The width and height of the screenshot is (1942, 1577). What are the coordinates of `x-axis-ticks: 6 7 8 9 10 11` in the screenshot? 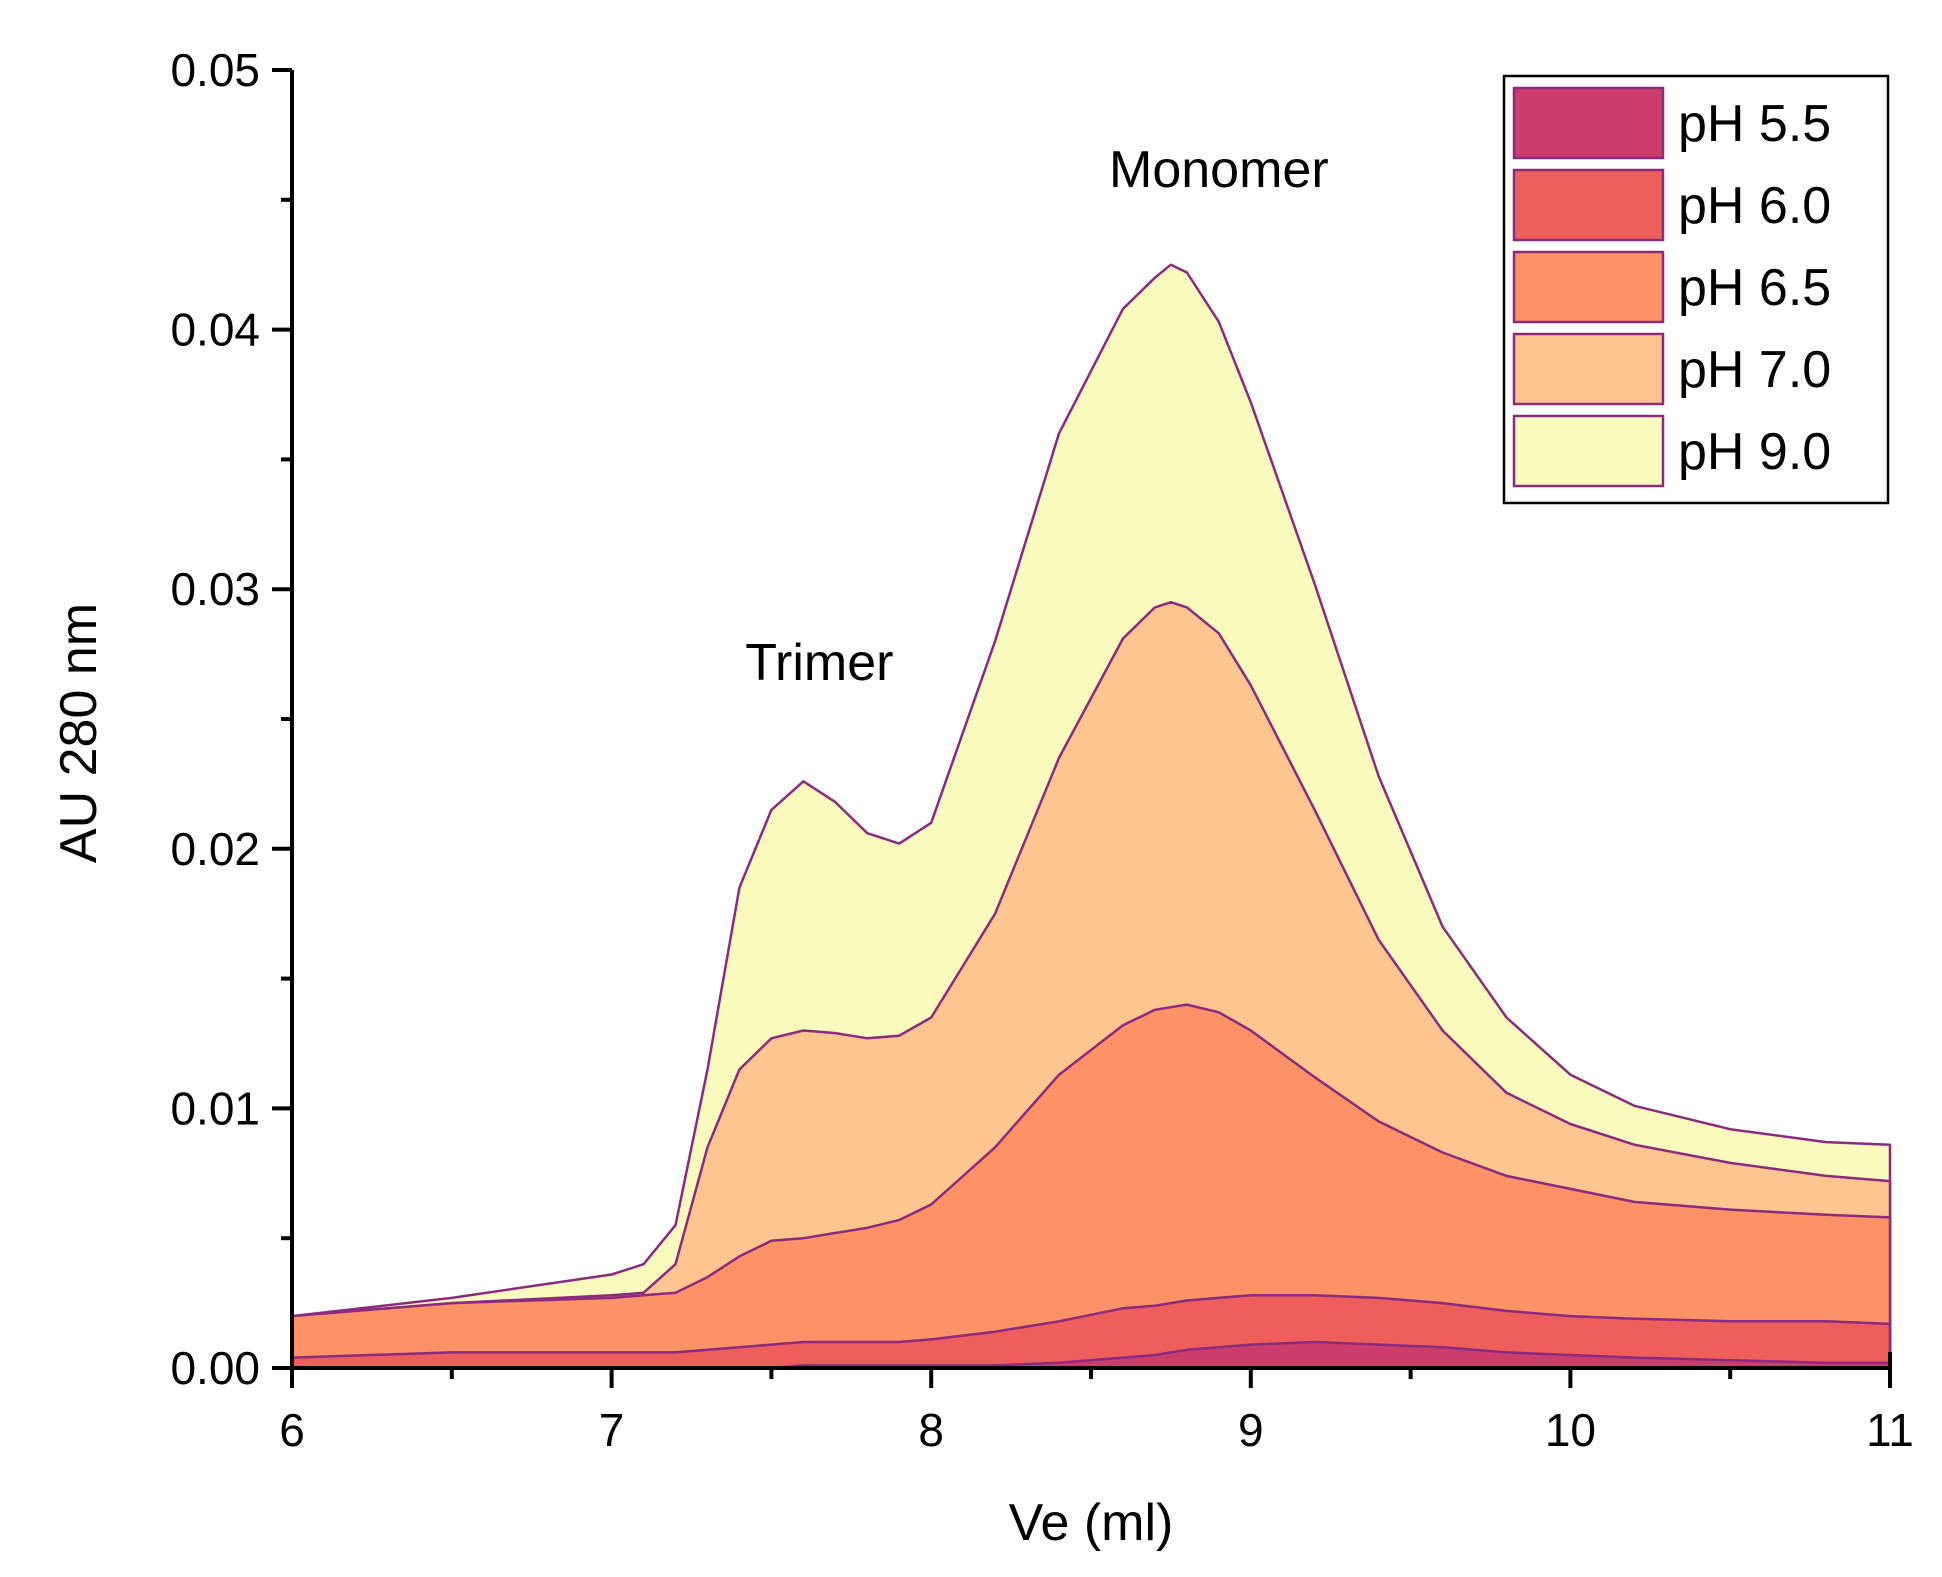 It's located at (1096, 1412).